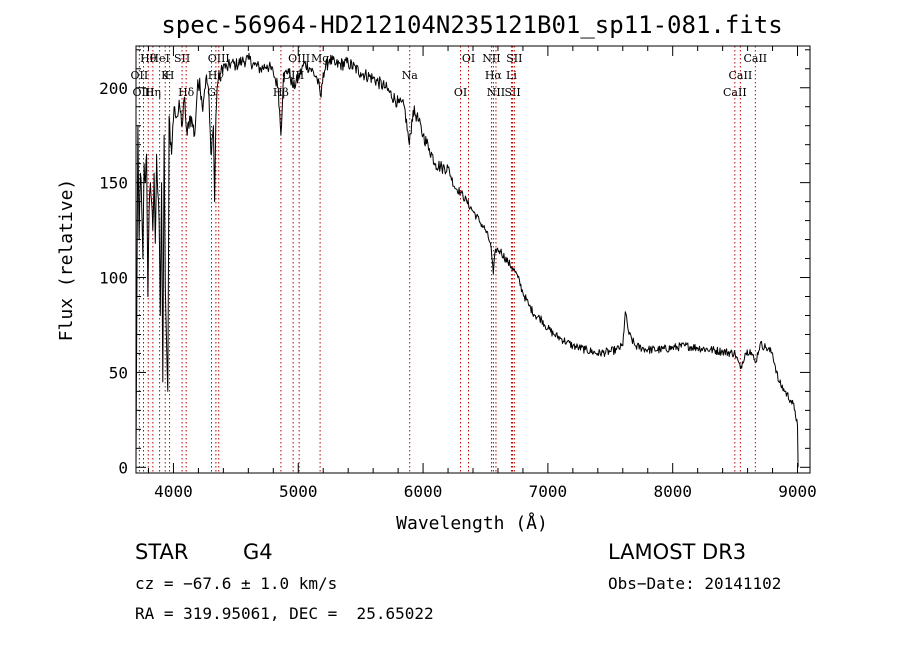 This screenshot has height=649, width=900. Describe the element at coordinates (118, 372) in the screenshot. I see `y-tick-label: 50` at that location.